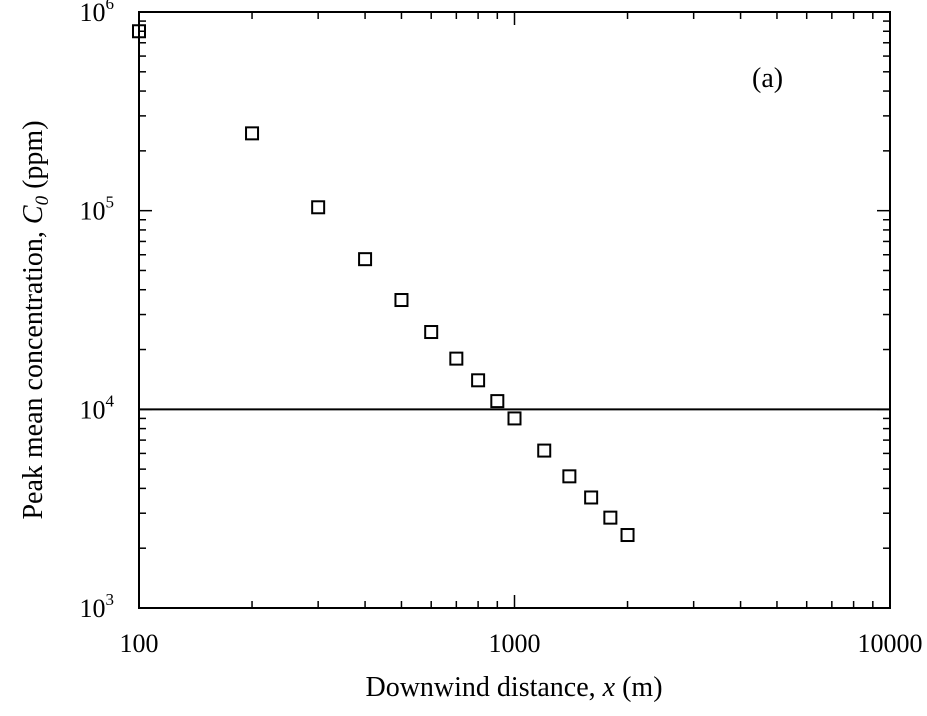  I want to click on x-axis-unit: (m), so click(638, 687).